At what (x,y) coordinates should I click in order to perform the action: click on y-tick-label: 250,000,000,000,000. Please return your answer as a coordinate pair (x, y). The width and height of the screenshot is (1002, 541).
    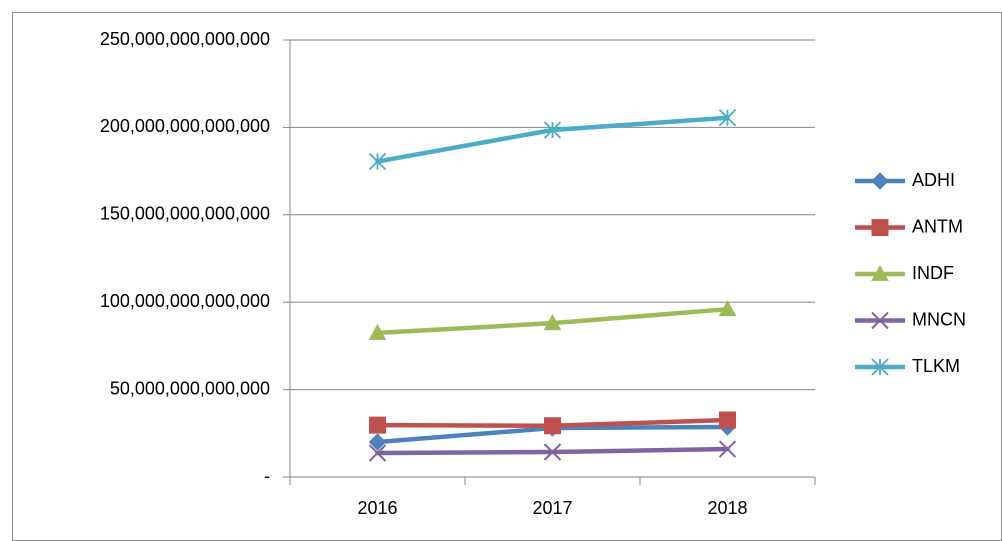
    Looking at the image, I should click on (185, 39).